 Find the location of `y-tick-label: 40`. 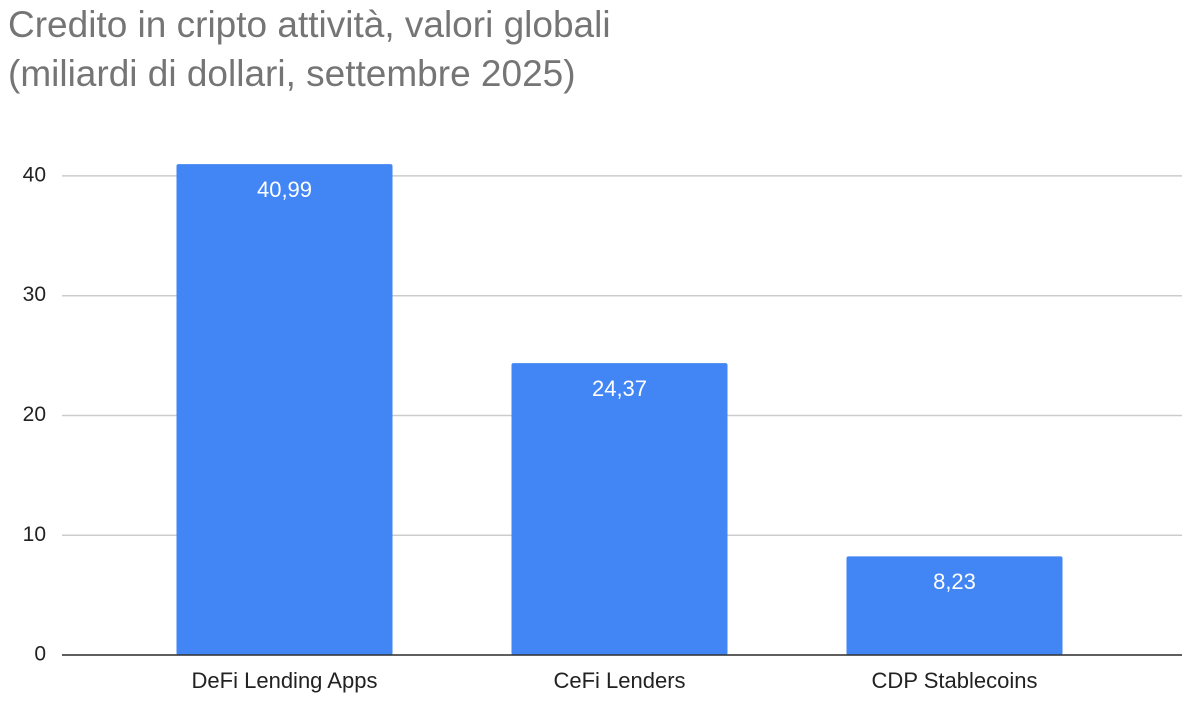

y-tick-label: 40 is located at coordinates (34, 174).